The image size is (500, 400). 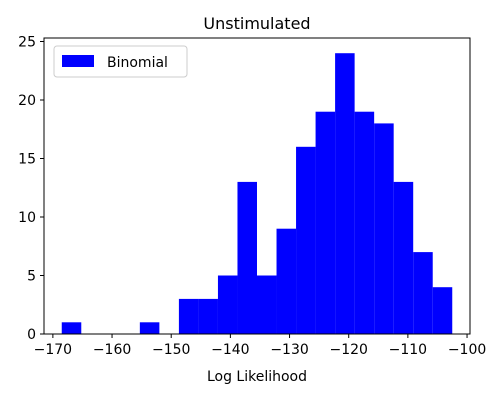 I want to click on y-ticks: 0 5 10 15 20 25, so click(x=31, y=189).